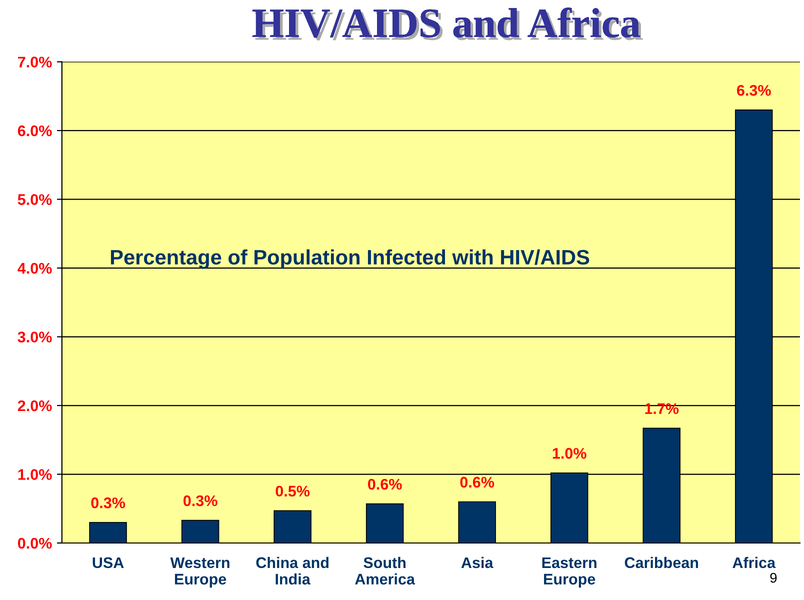  What do you see at coordinates (447, 24) in the screenshot?
I see `chart-title: HIV/AIDS and Africa` at bounding box center [447, 24].